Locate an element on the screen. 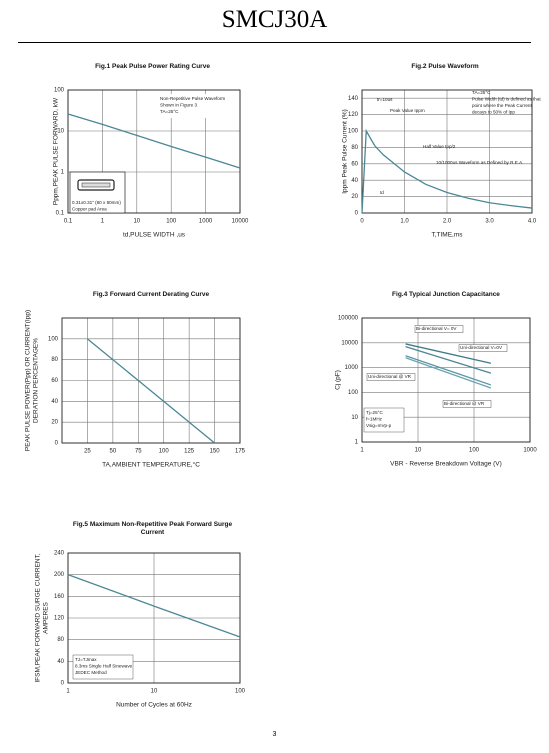  document-title: SMCJ30A is located at coordinates (274, 19).